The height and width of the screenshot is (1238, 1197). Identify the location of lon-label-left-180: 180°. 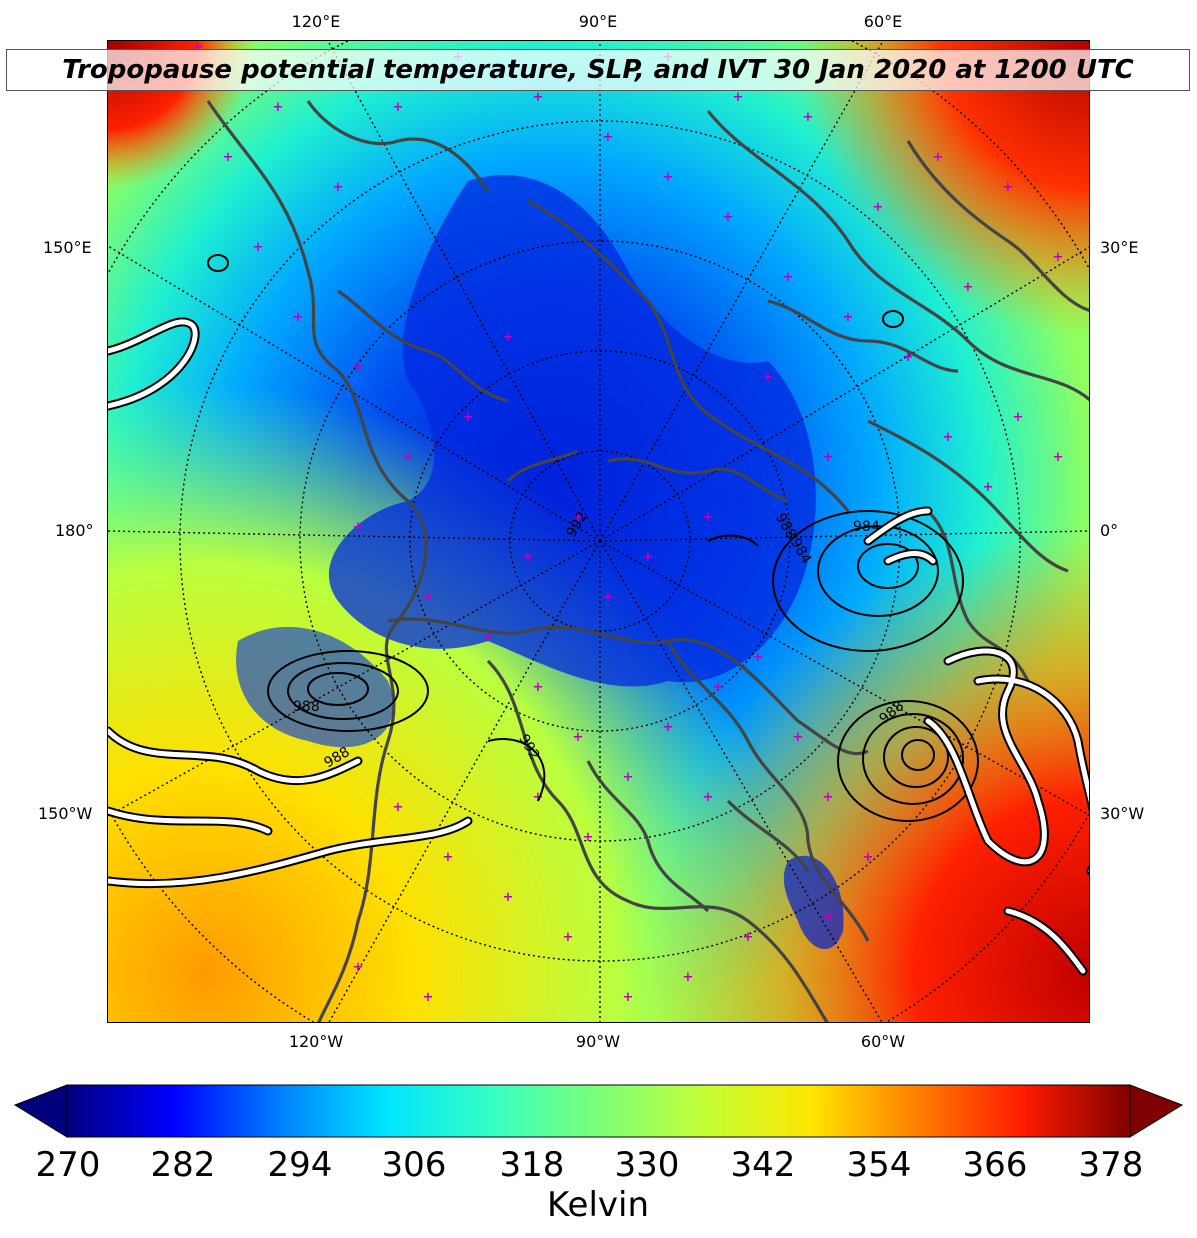
(74, 530).